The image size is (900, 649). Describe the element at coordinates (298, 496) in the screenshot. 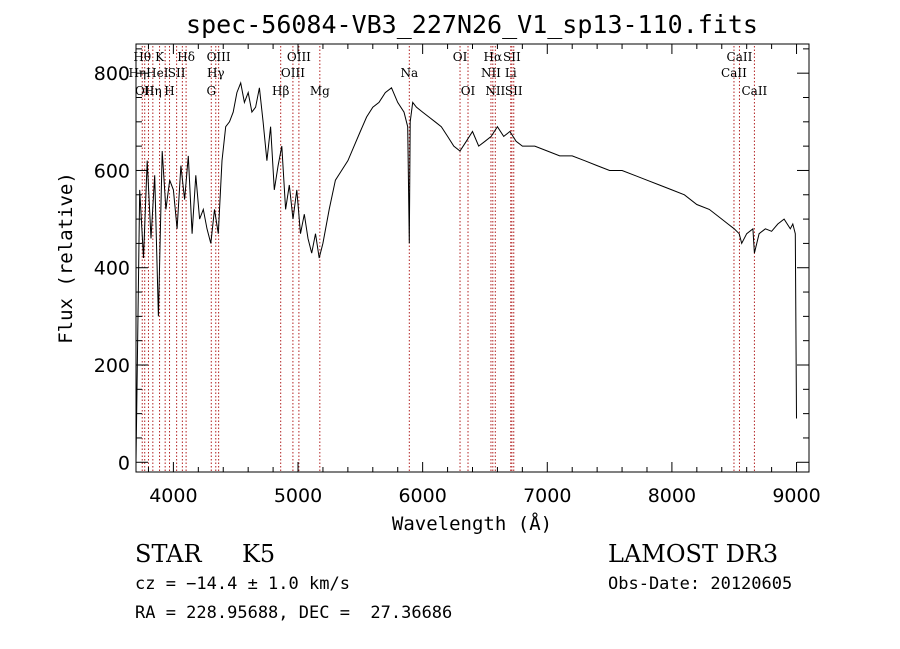

I see `x-tick-label: 5000` at that location.